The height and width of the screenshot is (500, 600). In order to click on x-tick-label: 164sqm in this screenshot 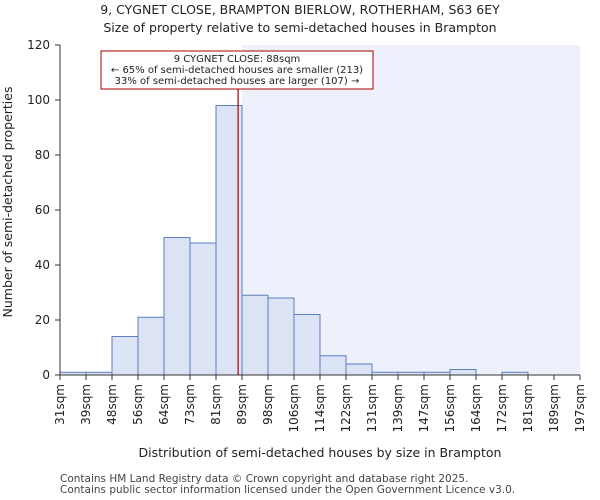, I will do `click(476, 408)`.